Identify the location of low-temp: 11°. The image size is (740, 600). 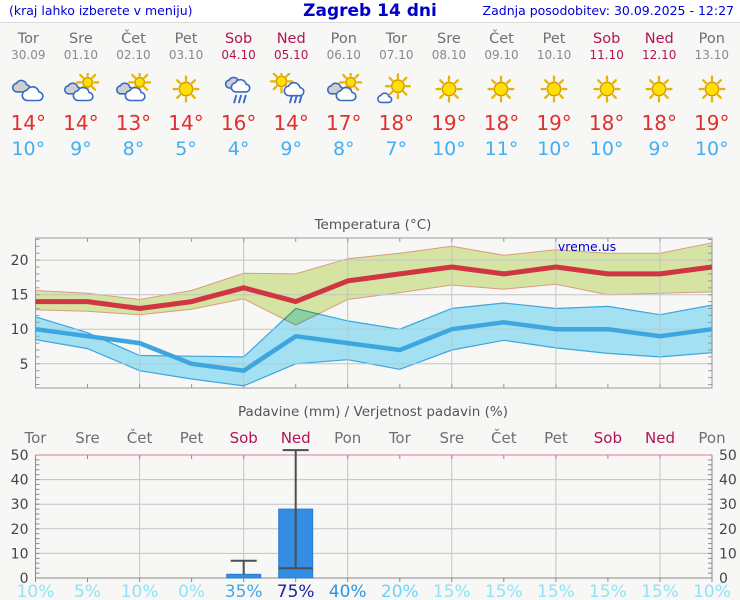
(501, 149).